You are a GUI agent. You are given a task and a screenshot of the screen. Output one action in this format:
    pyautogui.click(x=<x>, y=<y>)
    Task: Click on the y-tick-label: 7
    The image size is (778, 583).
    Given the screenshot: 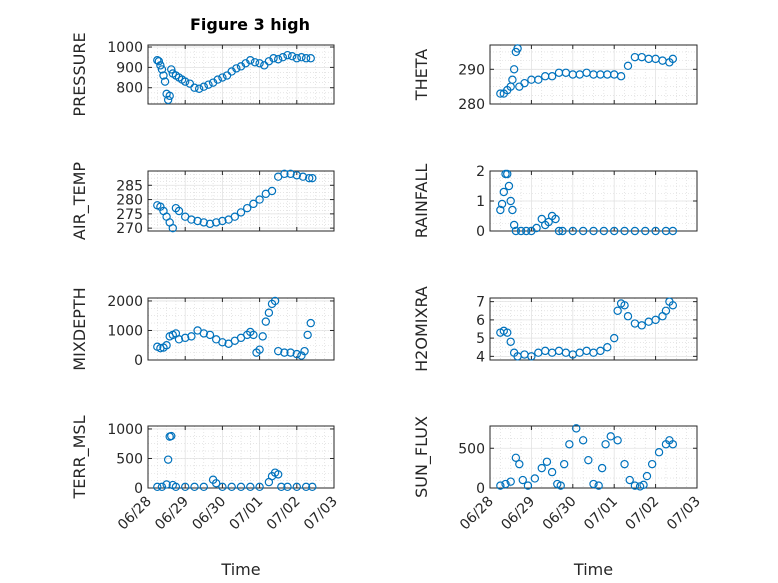 What is the action you would take?
    pyautogui.click(x=480, y=303)
    